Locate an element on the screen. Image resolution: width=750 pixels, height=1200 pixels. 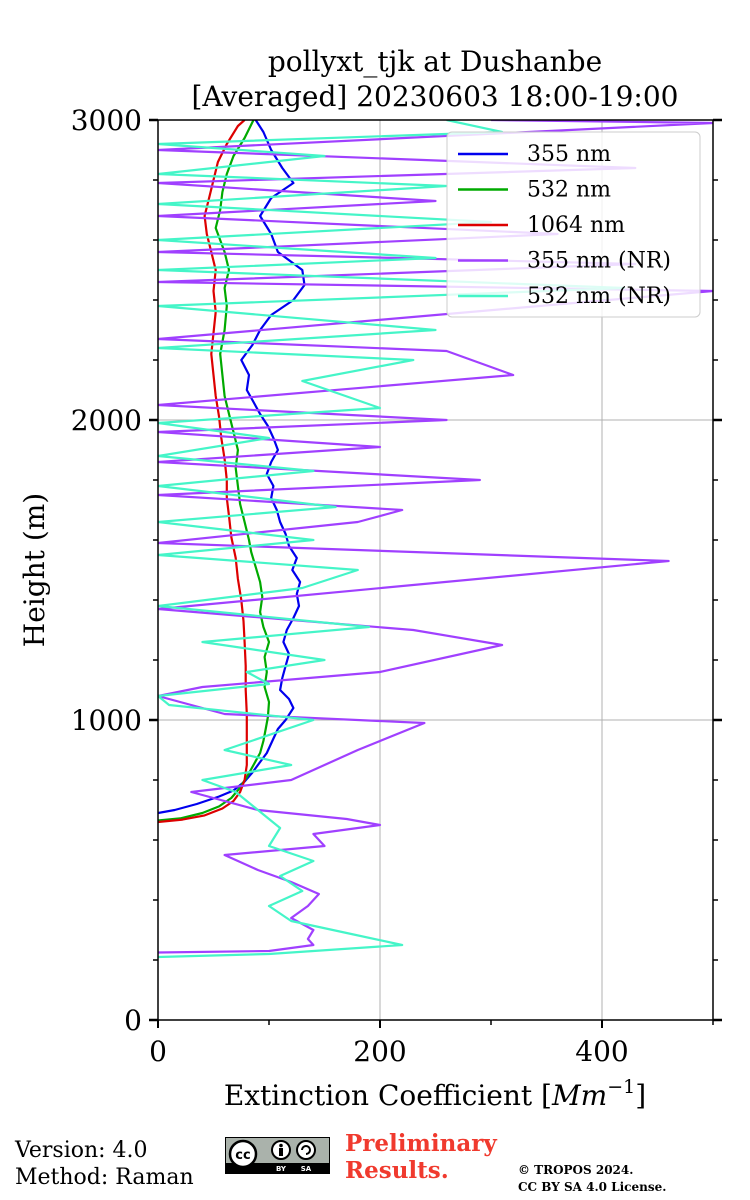
y-tick-label-3: 3000 is located at coordinates (106, 120).